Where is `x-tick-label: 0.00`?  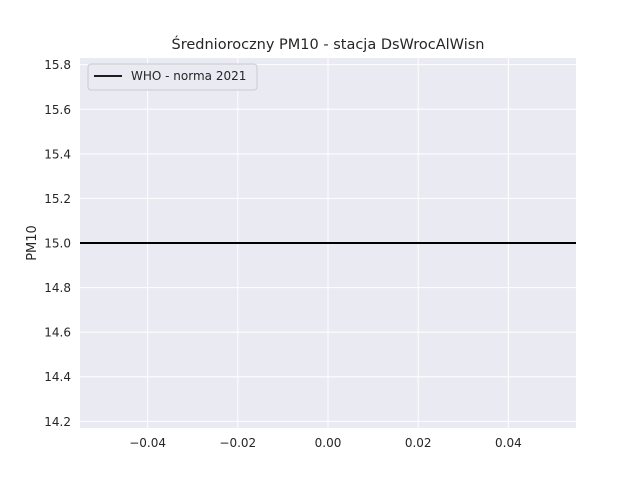
x-tick-label: 0.00 is located at coordinates (328, 443).